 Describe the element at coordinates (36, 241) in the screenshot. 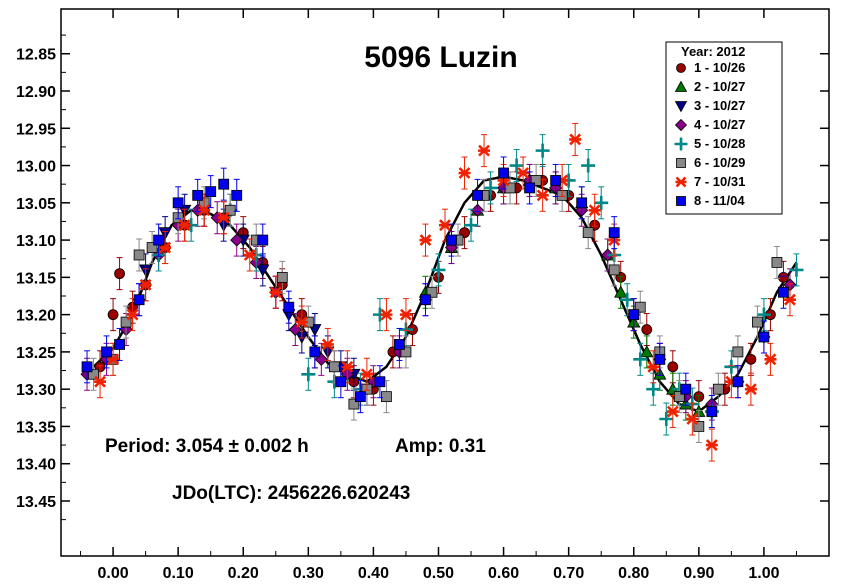

I see `y-tick-label: 13.10` at that location.